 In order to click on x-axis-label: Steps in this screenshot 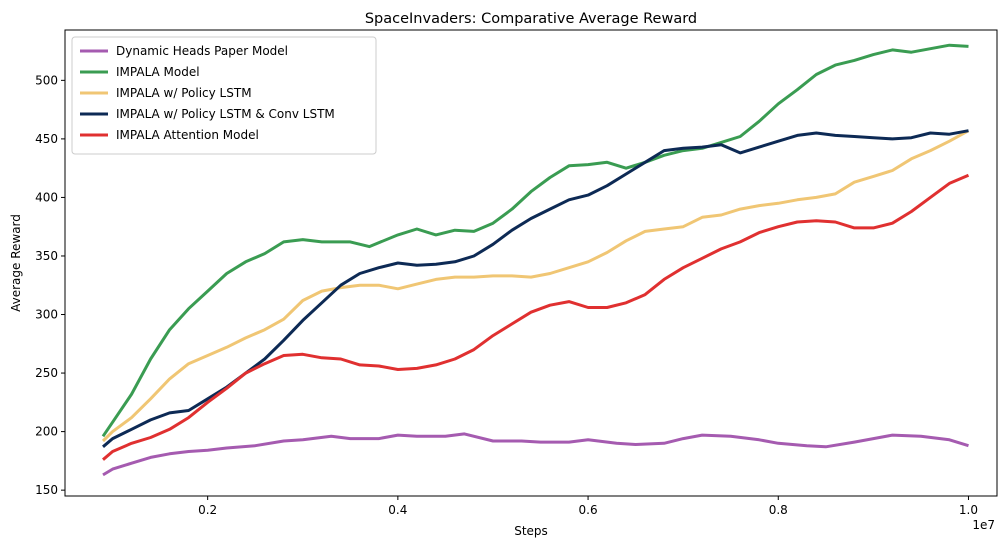, I will do `click(531, 531)`.